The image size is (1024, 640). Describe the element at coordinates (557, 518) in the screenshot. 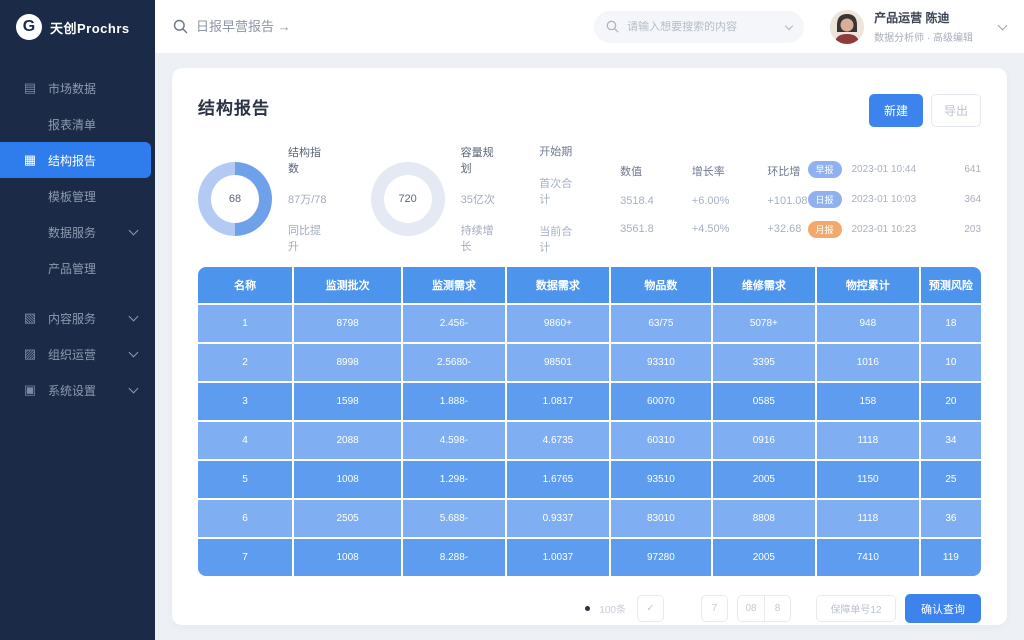

I see `table-cell: 0.9337` at that location.